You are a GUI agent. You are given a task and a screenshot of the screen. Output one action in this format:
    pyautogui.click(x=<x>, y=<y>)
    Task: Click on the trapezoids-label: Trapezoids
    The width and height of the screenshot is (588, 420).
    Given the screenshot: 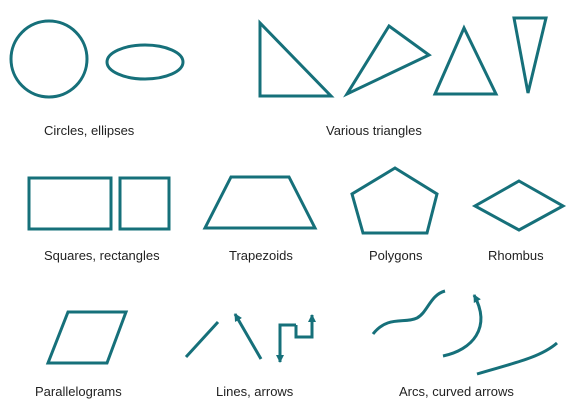 What is the action you would take?
    pyautogui.click(x=261, y=255)
    